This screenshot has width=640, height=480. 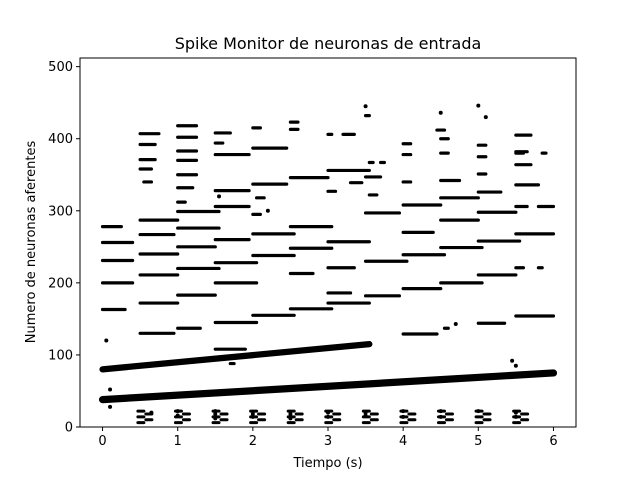 I want to click on x-axis-ticks: 0 1 2 3 4 5 6, so click(x=328, y=438).